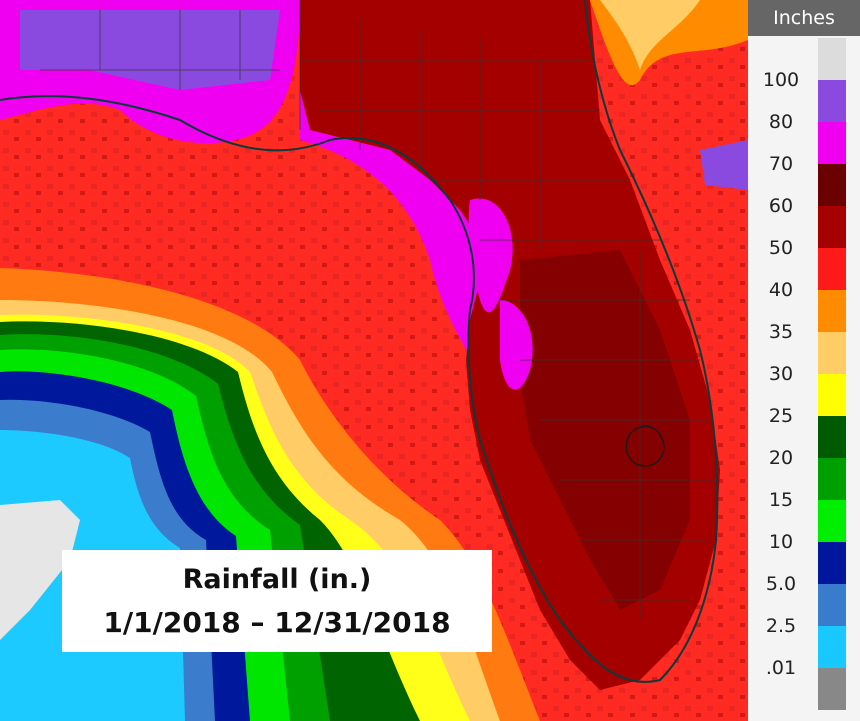 The width and height of the screenshot is (860, 721). What do you see at coordinates (277, 622) in the screenshot?
I see `caption-date-range: 1/1/2018 – 12/31/2018` at bounding box center [277, 622].